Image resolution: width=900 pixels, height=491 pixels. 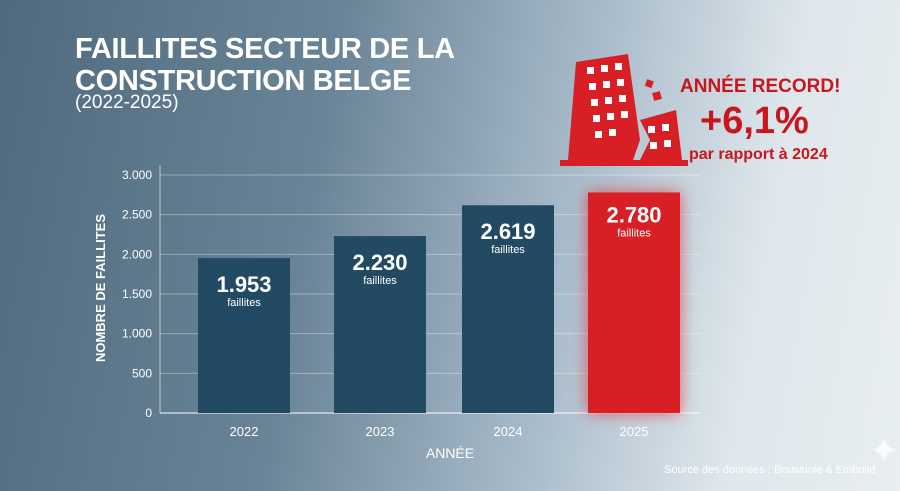 What do you see at coordinates (634, 302) in the screenshot?
I see `bar-2025` at bounding box center [634, 302].